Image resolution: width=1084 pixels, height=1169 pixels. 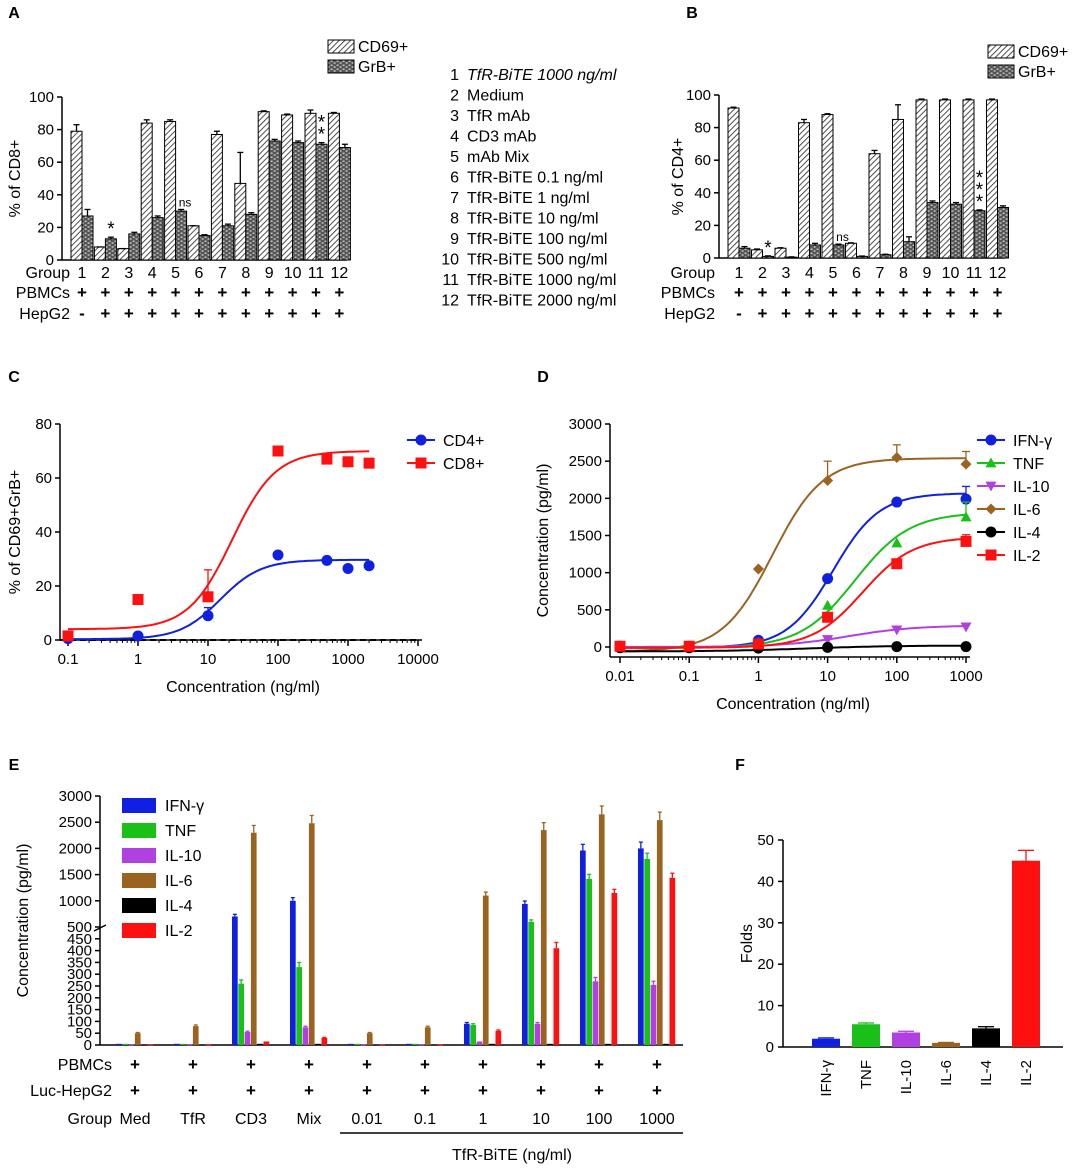 I want to click on group-key-number: 1, so click(x=454, y=75).